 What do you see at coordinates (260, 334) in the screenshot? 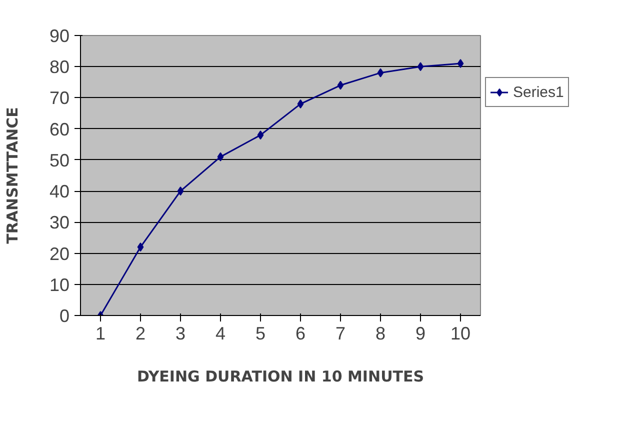
I see `x-tick-label: 5` at bounding box center [260, 334].